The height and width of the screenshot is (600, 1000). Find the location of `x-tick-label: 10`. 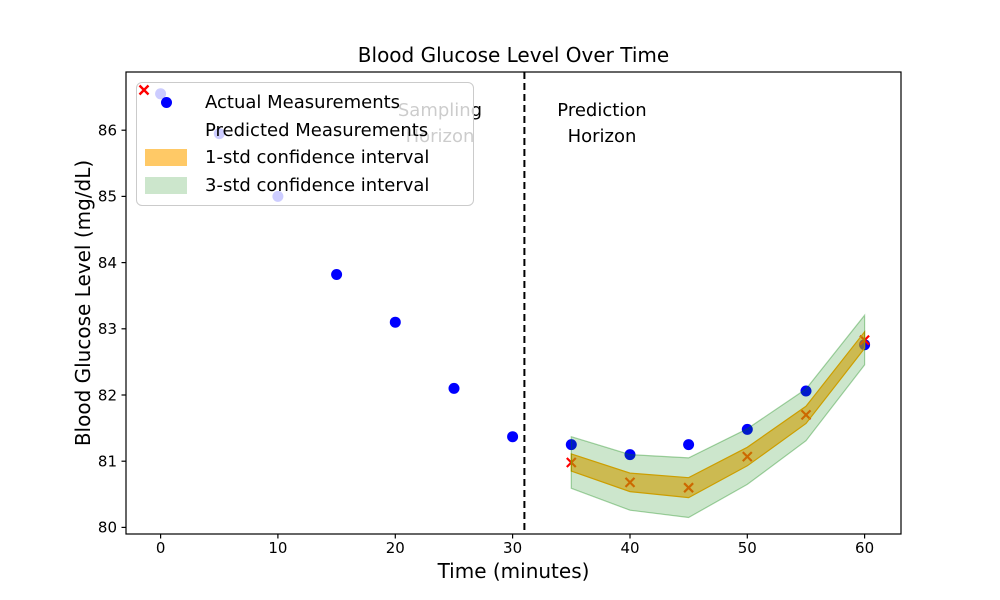

x-tick-label: 10 is located at coordinates (277, 548).